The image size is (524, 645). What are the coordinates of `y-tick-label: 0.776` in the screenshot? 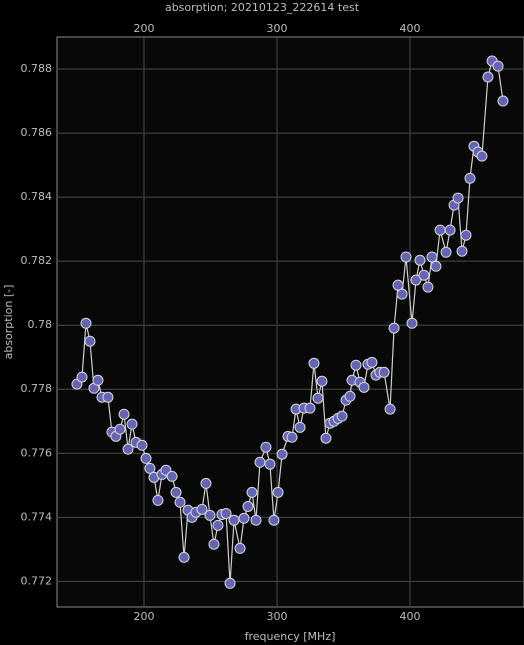 It's located at (37, 452).